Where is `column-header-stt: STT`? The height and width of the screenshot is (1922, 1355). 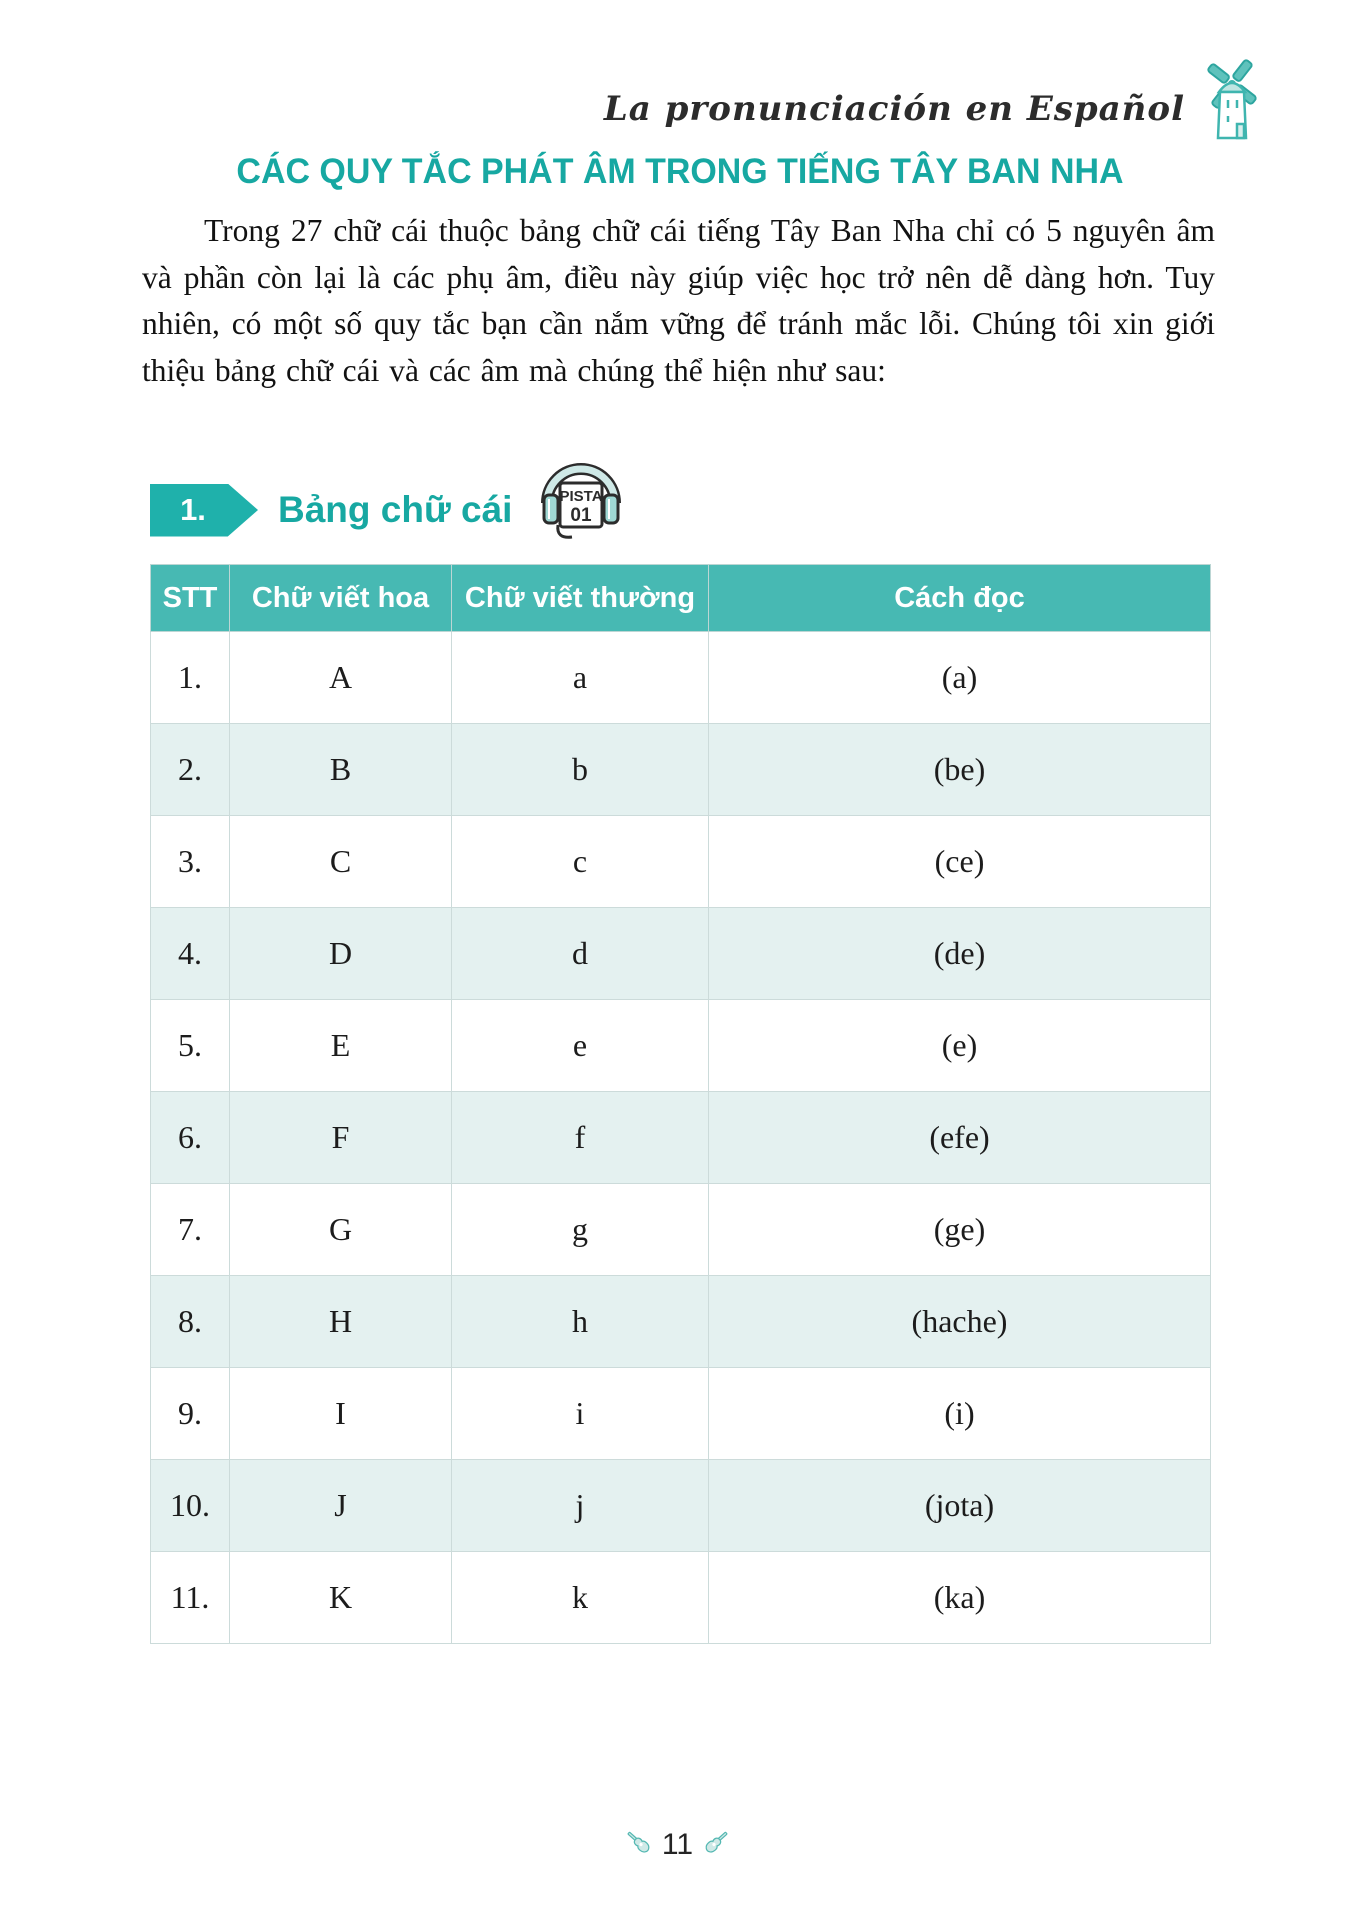 column-header-stt: STT is located at coordinates (190, 598).